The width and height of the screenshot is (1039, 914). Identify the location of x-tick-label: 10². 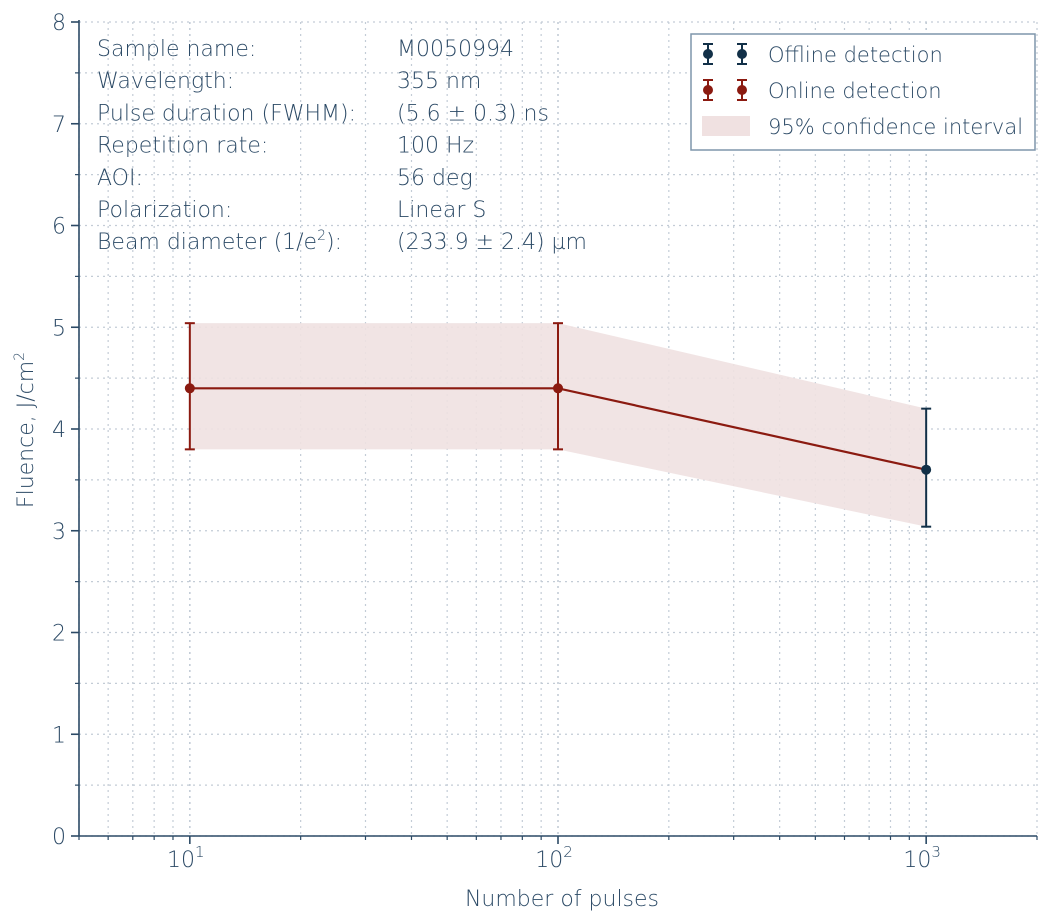
(554, 858).